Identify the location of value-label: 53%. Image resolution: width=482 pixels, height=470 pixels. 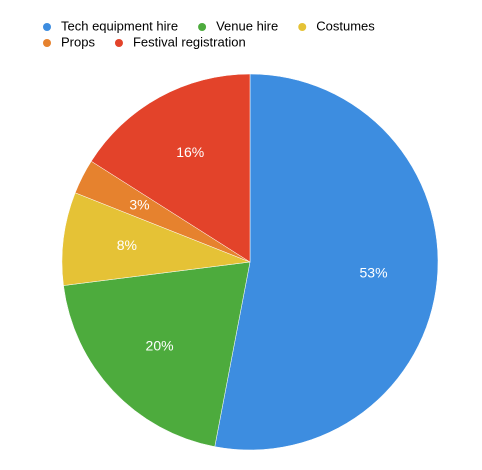
(374, 272).